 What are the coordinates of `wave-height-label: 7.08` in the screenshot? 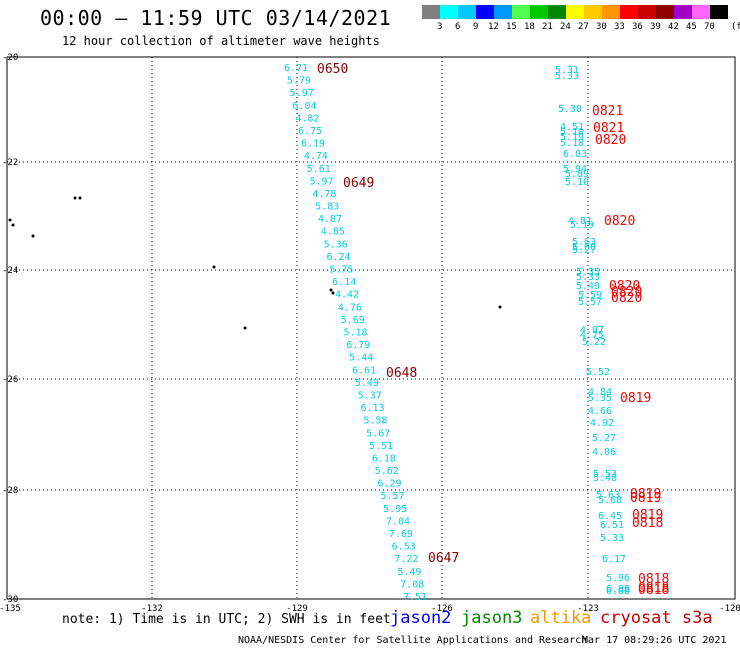 It's located at (412, 584).